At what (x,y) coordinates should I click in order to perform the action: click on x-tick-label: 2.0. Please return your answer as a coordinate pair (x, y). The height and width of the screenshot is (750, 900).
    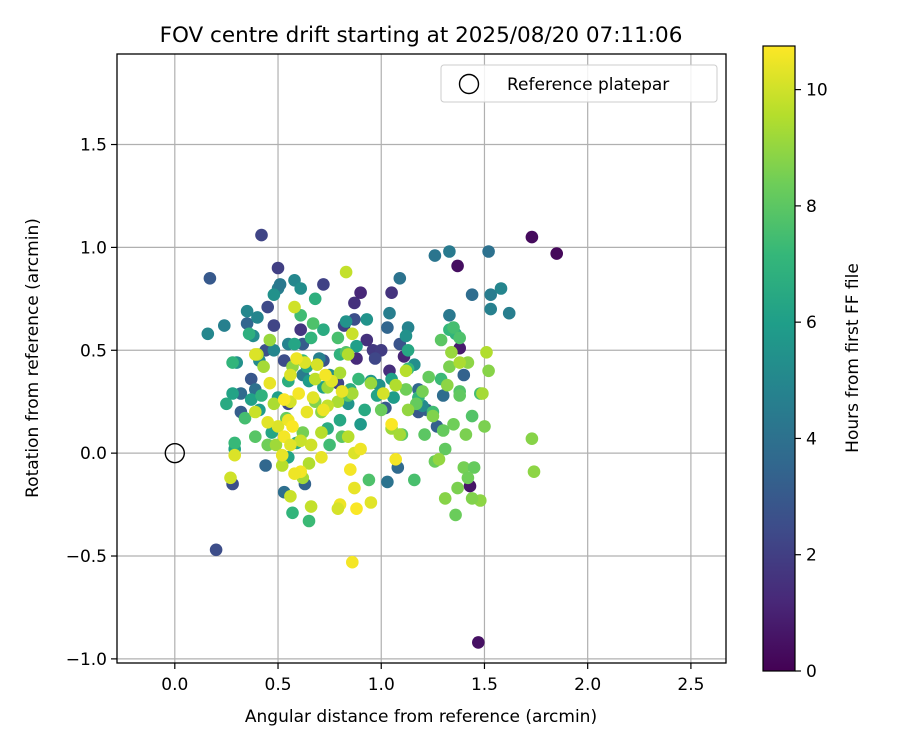
    Looking at the image, I should click on (587, 685).